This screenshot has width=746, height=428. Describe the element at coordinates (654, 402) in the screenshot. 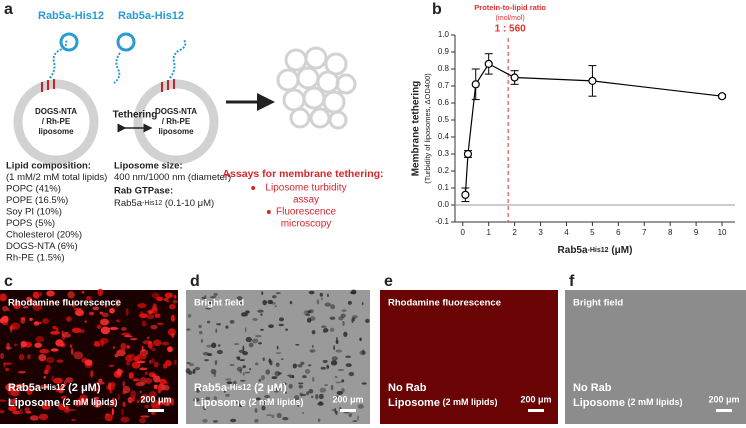

I see `label-part: (2 mM lipids)` at that location.